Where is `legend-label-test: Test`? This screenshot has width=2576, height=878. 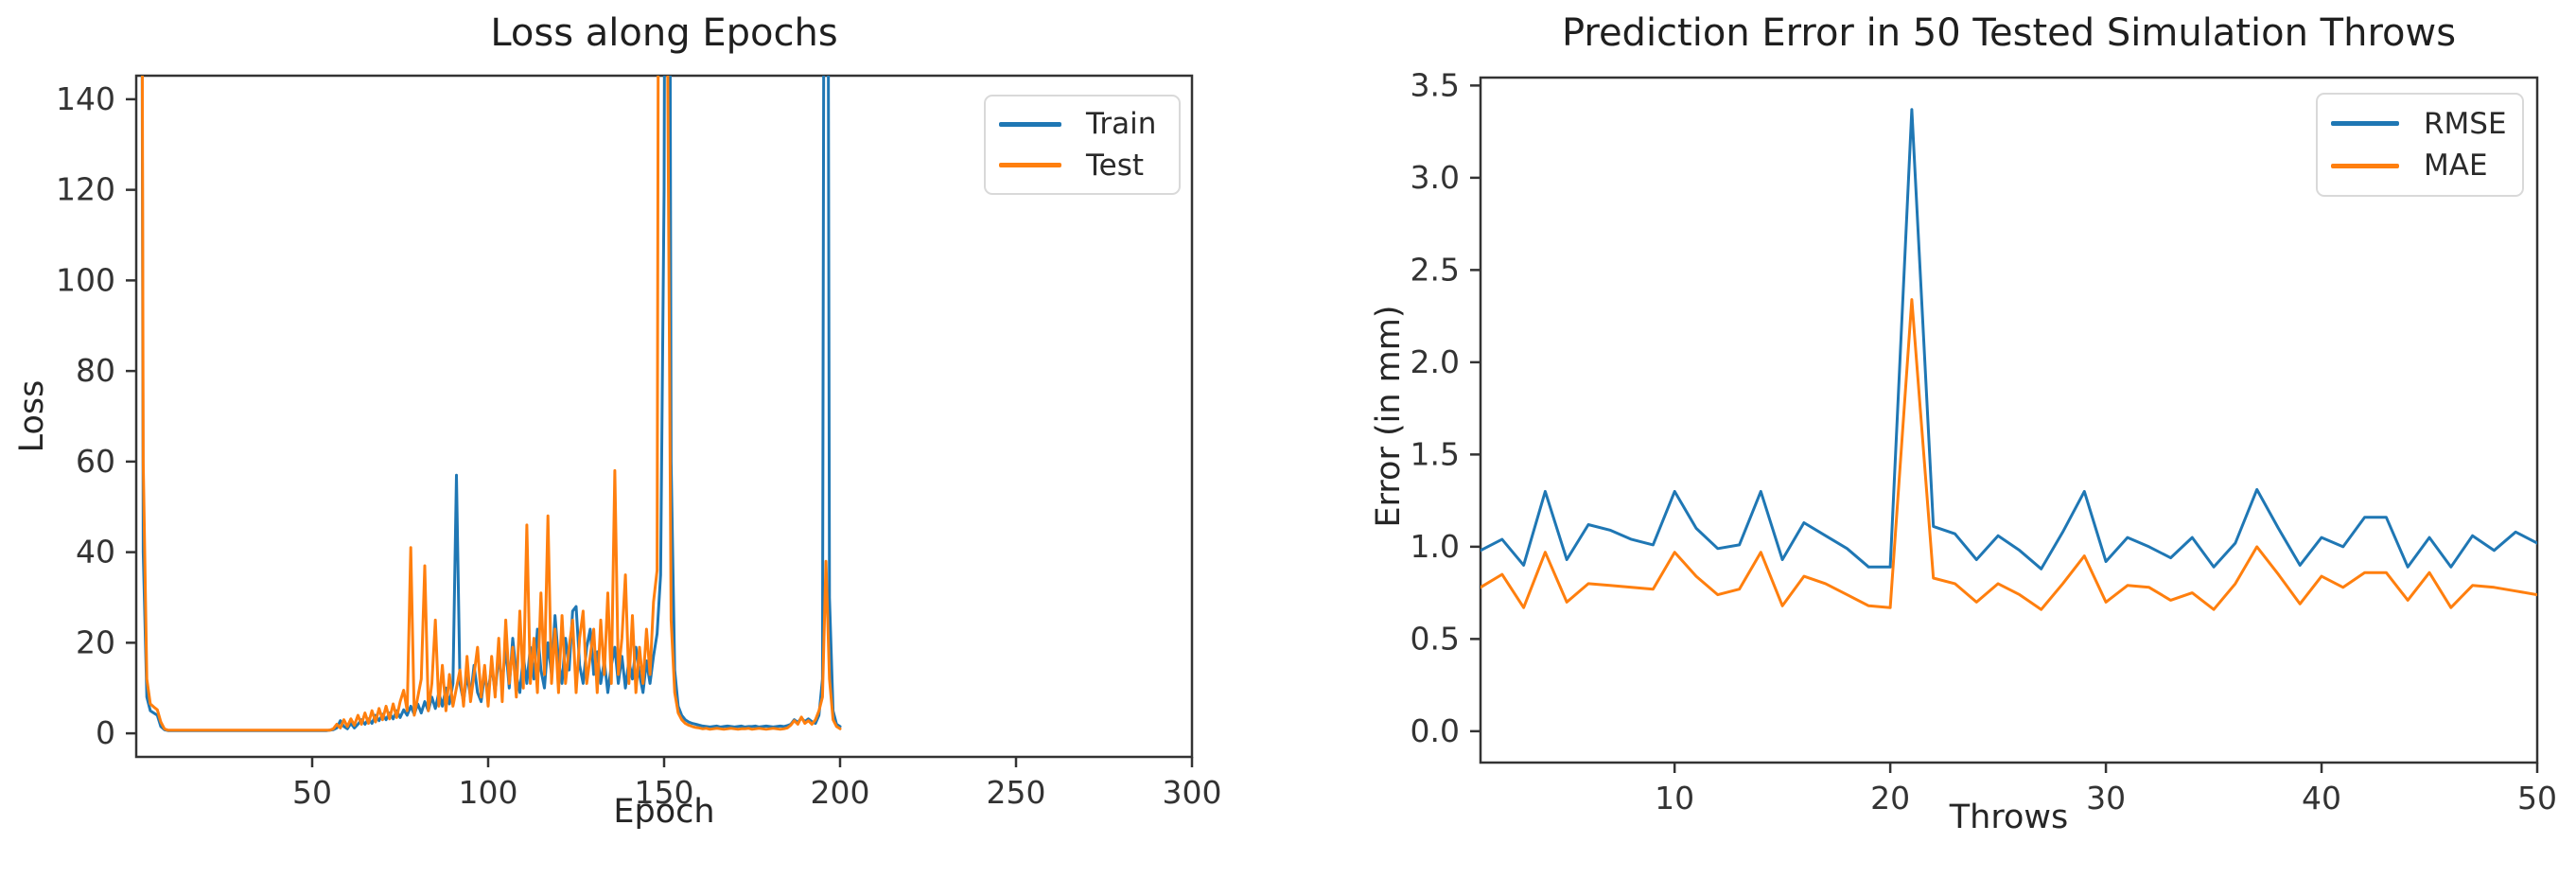 legend-label-test: Test is located at coordinates (1115, 165).